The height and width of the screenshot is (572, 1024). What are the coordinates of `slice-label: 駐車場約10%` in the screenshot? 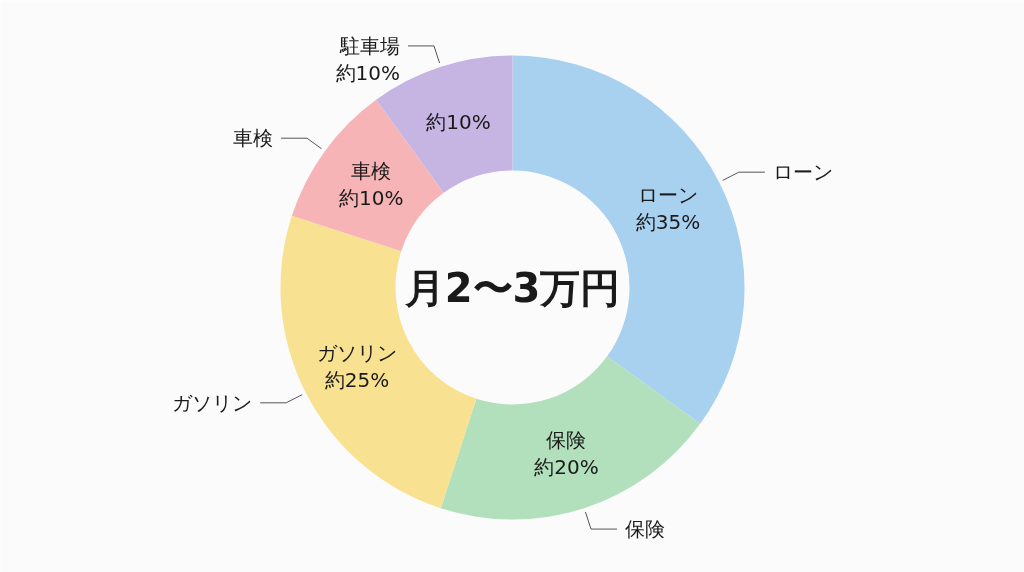 It's located at (368, 59).